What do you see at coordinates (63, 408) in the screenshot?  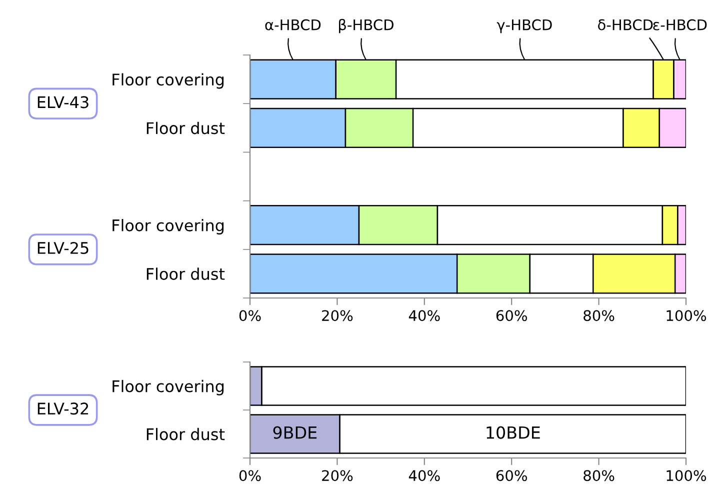 I see `text: ELV-32` at bounding box center [63, 408].